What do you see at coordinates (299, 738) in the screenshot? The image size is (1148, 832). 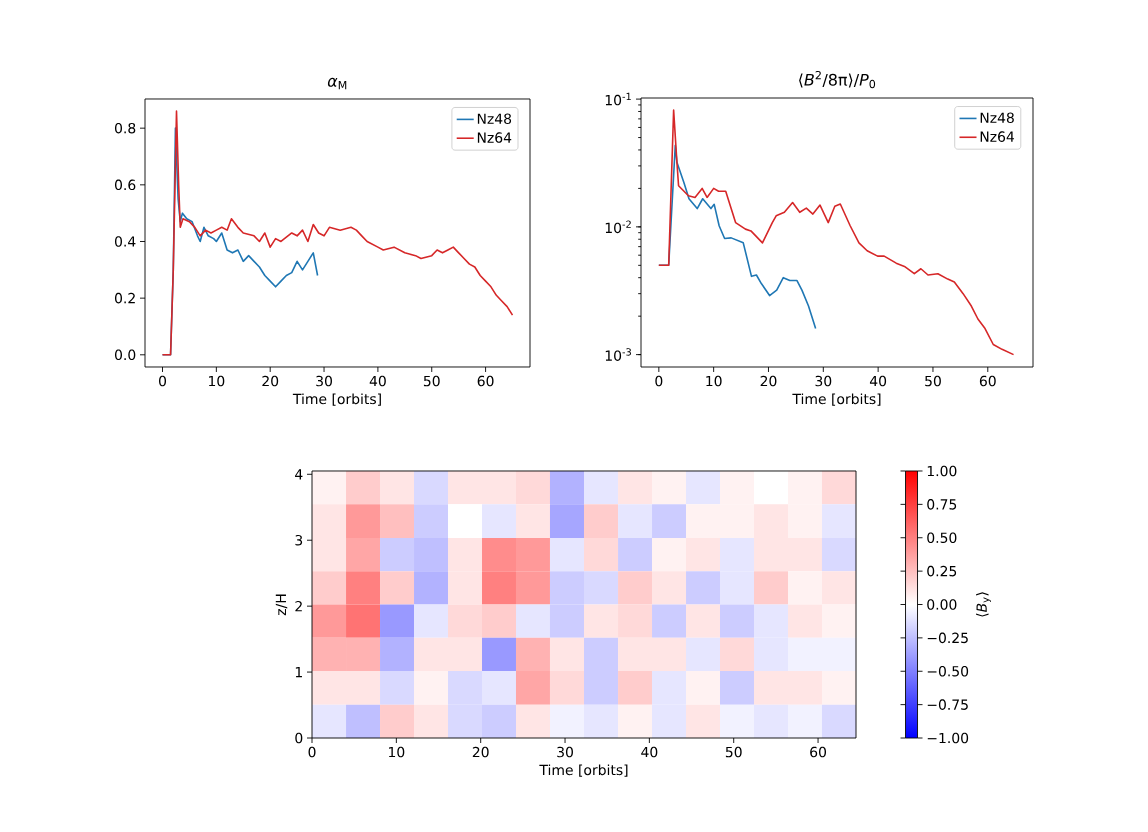 I see `y-tick-label: 0` at bounding box center [299, 738].